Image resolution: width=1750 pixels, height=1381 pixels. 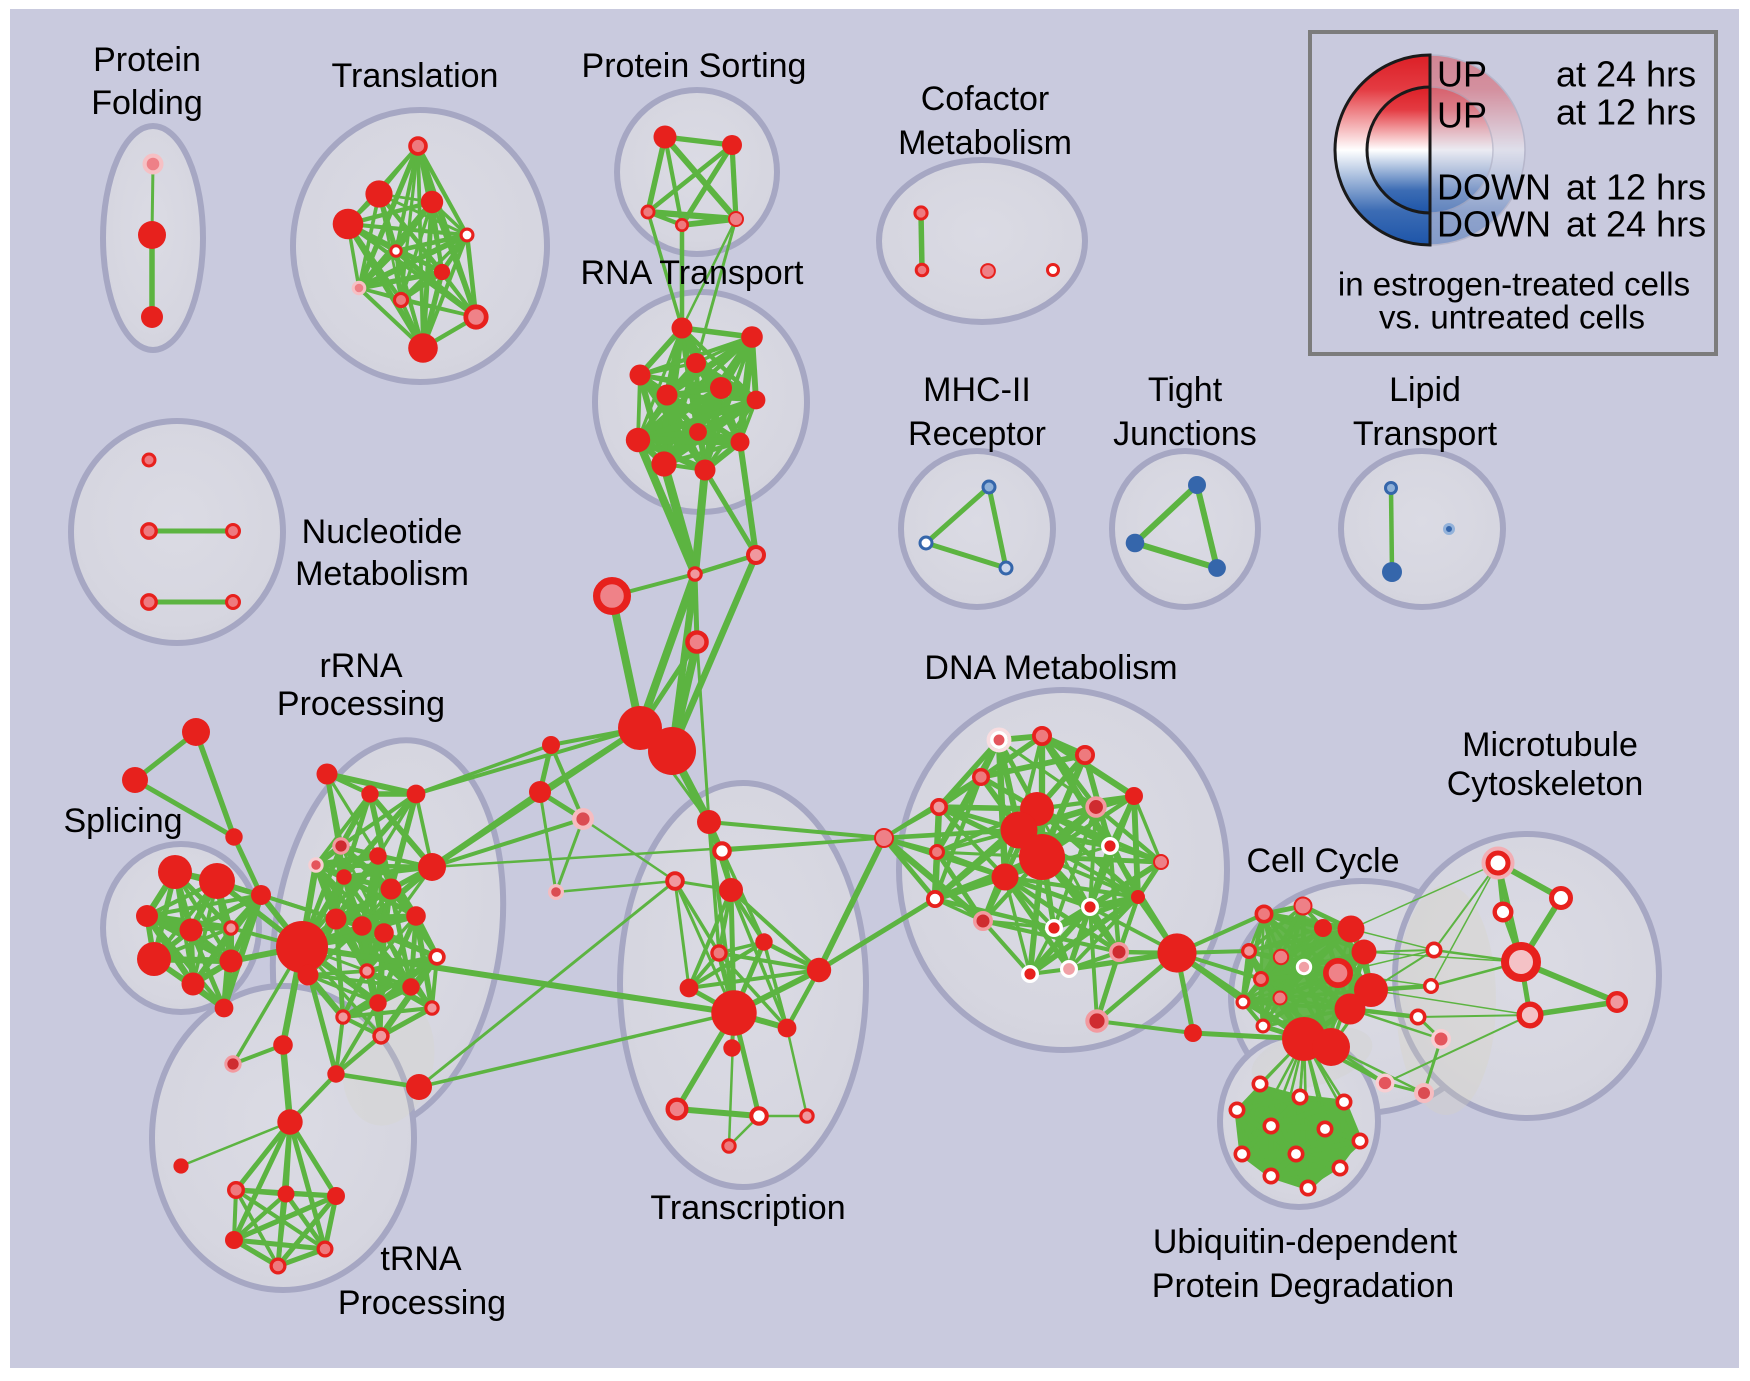 I want to click on svg-text: in estrogen-treated cells, so click(x=1514, y=284).